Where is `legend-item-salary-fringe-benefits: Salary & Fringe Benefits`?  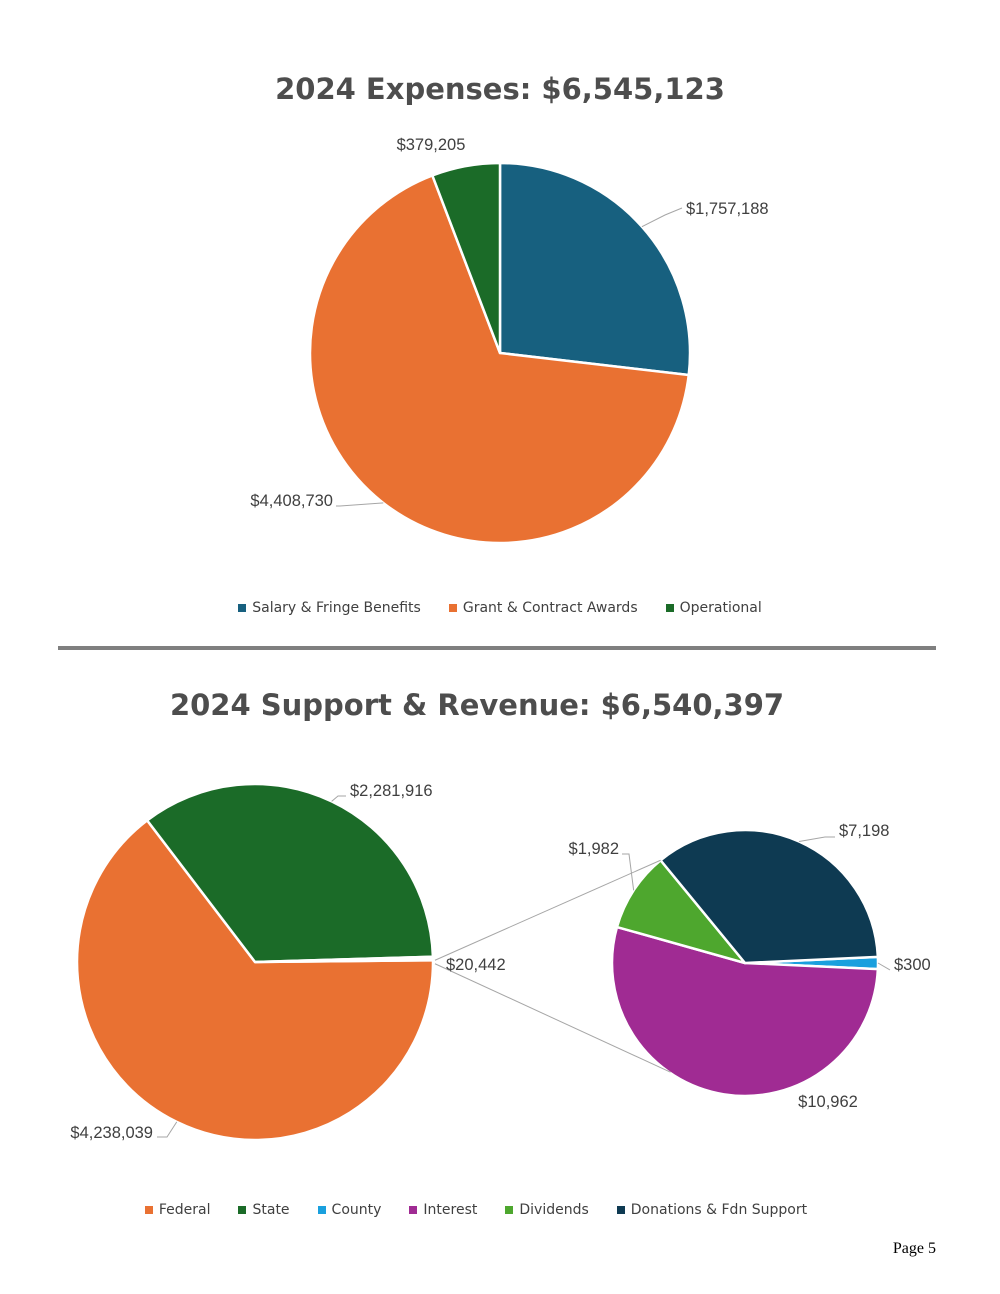
legend-item-salary-fringe-benefits: Salary & Fringe Benefits is located at coordinates (329, 608).